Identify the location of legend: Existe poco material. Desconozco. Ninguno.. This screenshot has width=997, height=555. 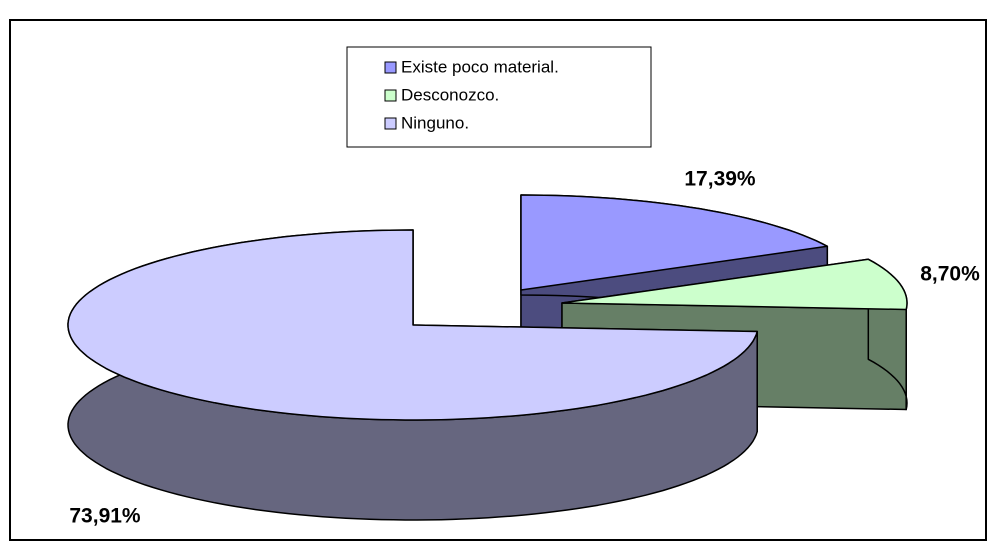
(471, 94).